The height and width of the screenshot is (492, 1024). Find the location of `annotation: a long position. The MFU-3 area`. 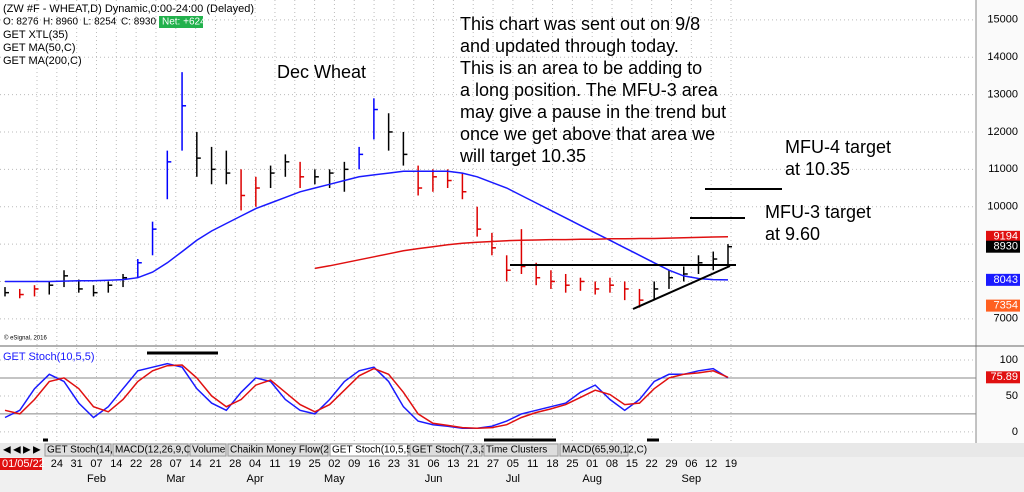

annotation: a long position. The MFU-3 area is located at coordinates (589, 90).